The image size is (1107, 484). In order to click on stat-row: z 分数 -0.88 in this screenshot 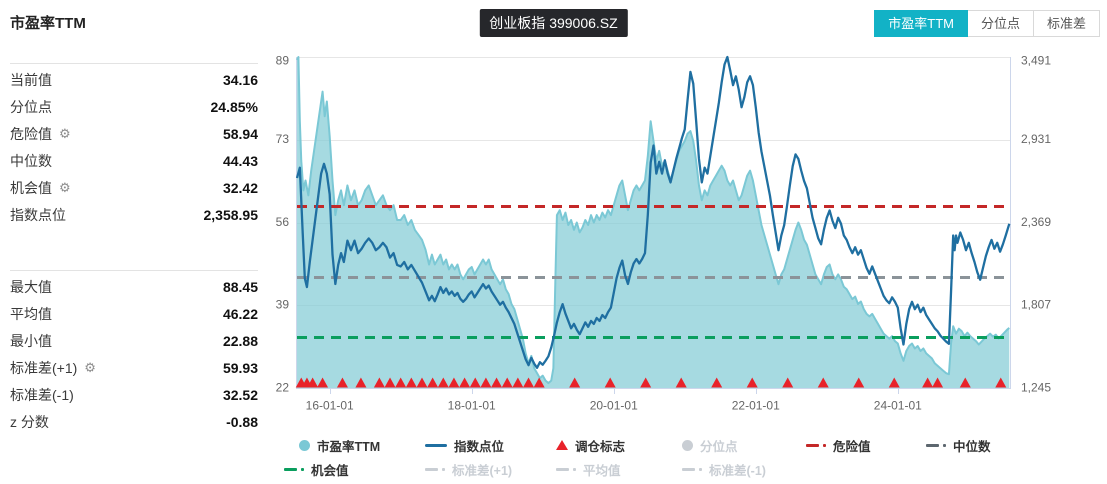, I will do `click(134, 421)`.